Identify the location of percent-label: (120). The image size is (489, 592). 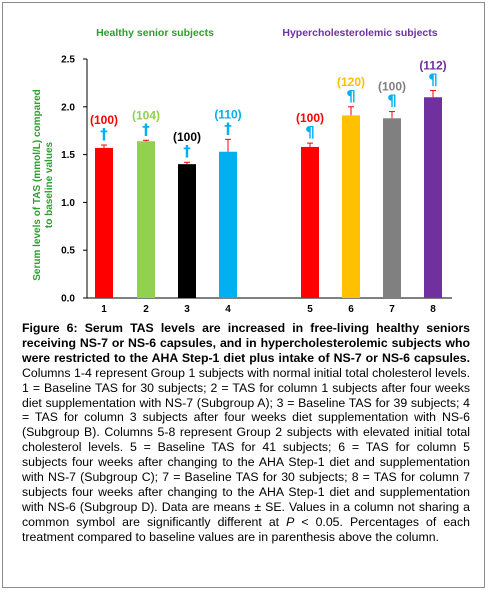
(351, 82).